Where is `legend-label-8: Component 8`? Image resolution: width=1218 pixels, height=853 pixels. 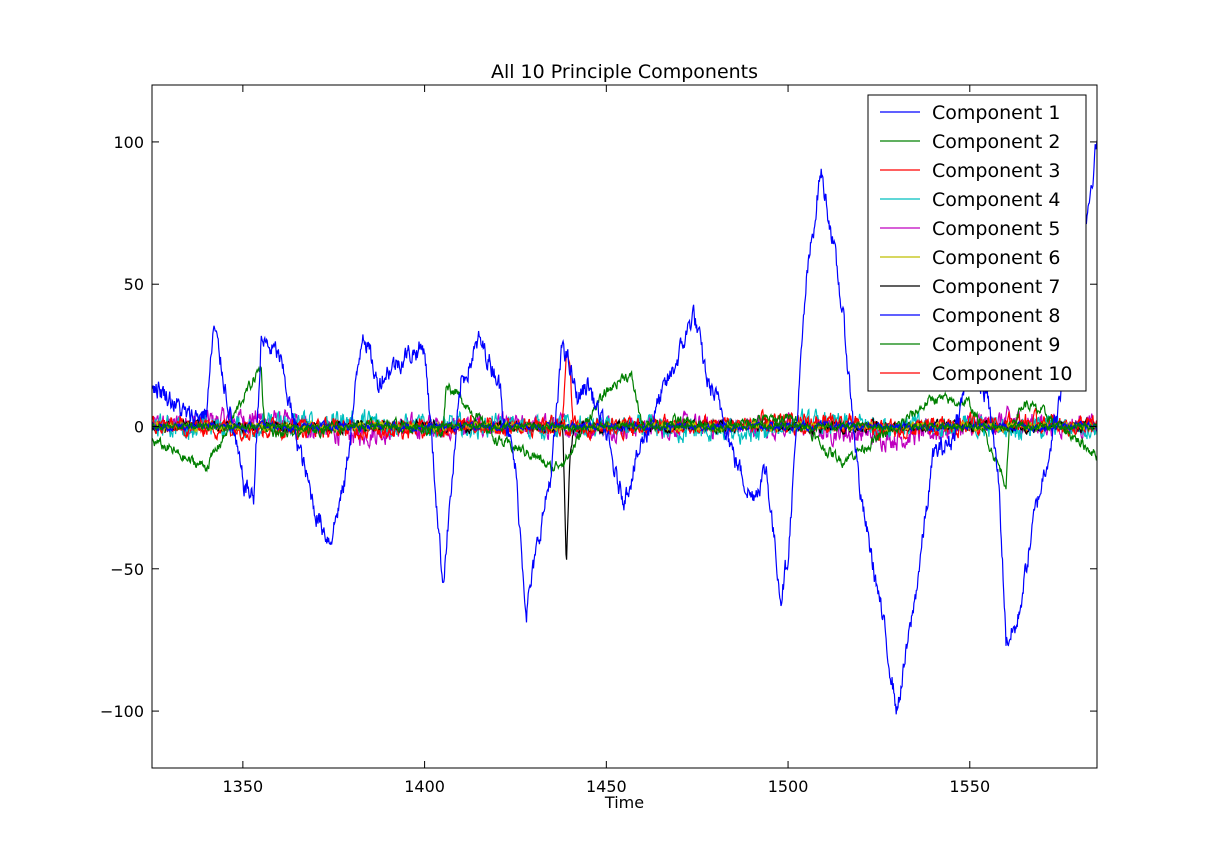 legend-label-8: Component 8 is located at coordinates (996, 316).